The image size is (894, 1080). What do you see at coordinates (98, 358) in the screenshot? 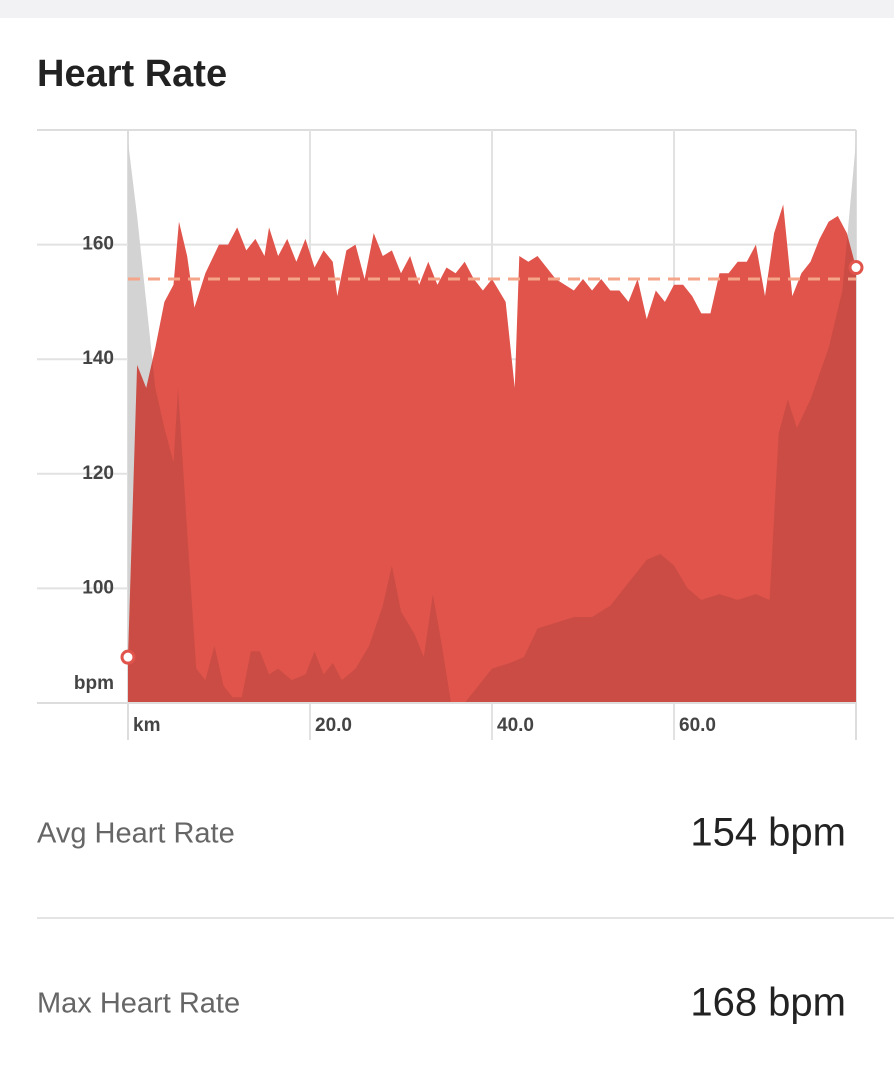
I see `y-tick-label: 140` at bounding box center [98, 358].